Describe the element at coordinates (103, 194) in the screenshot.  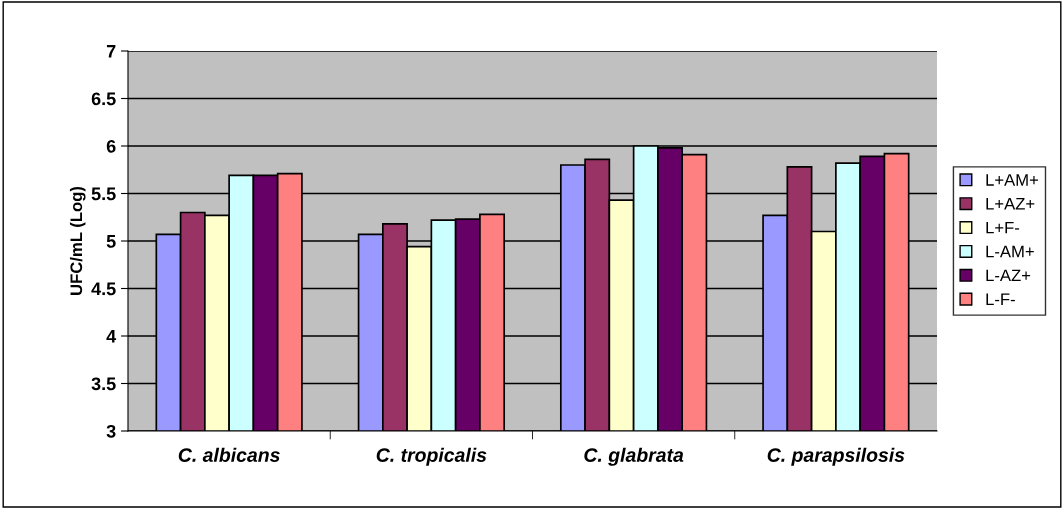
I see `y-tick-label: 5.5` at that location.